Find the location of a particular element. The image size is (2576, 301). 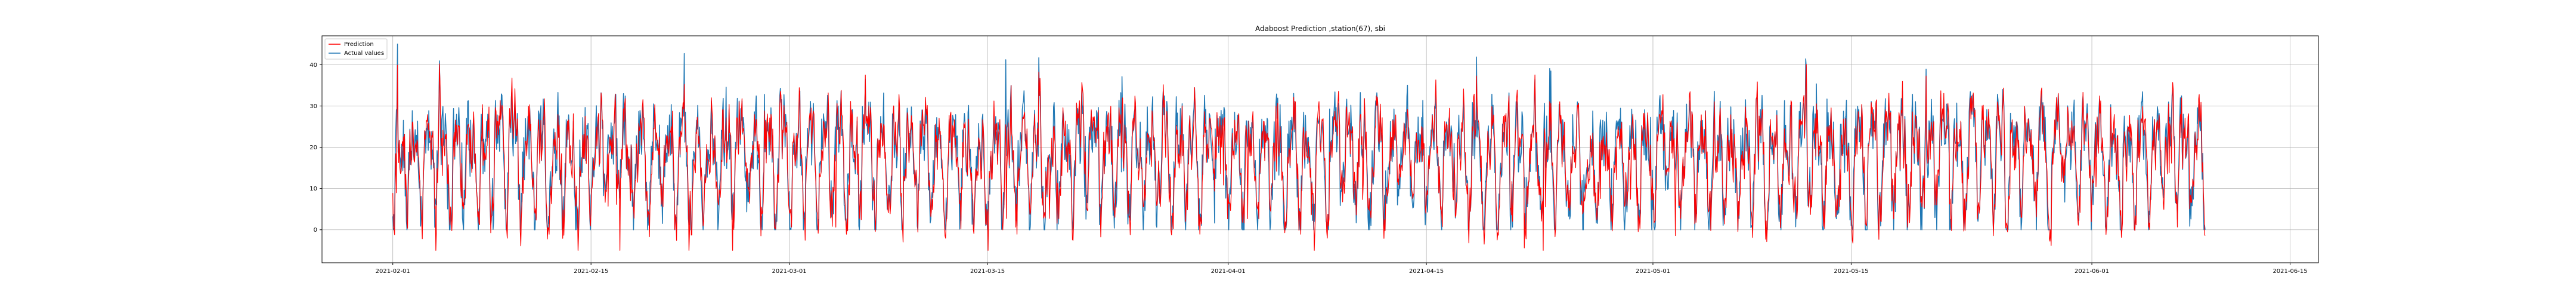

x-tick-label: 2021-05-15 is located at coordinates (1851, 271).